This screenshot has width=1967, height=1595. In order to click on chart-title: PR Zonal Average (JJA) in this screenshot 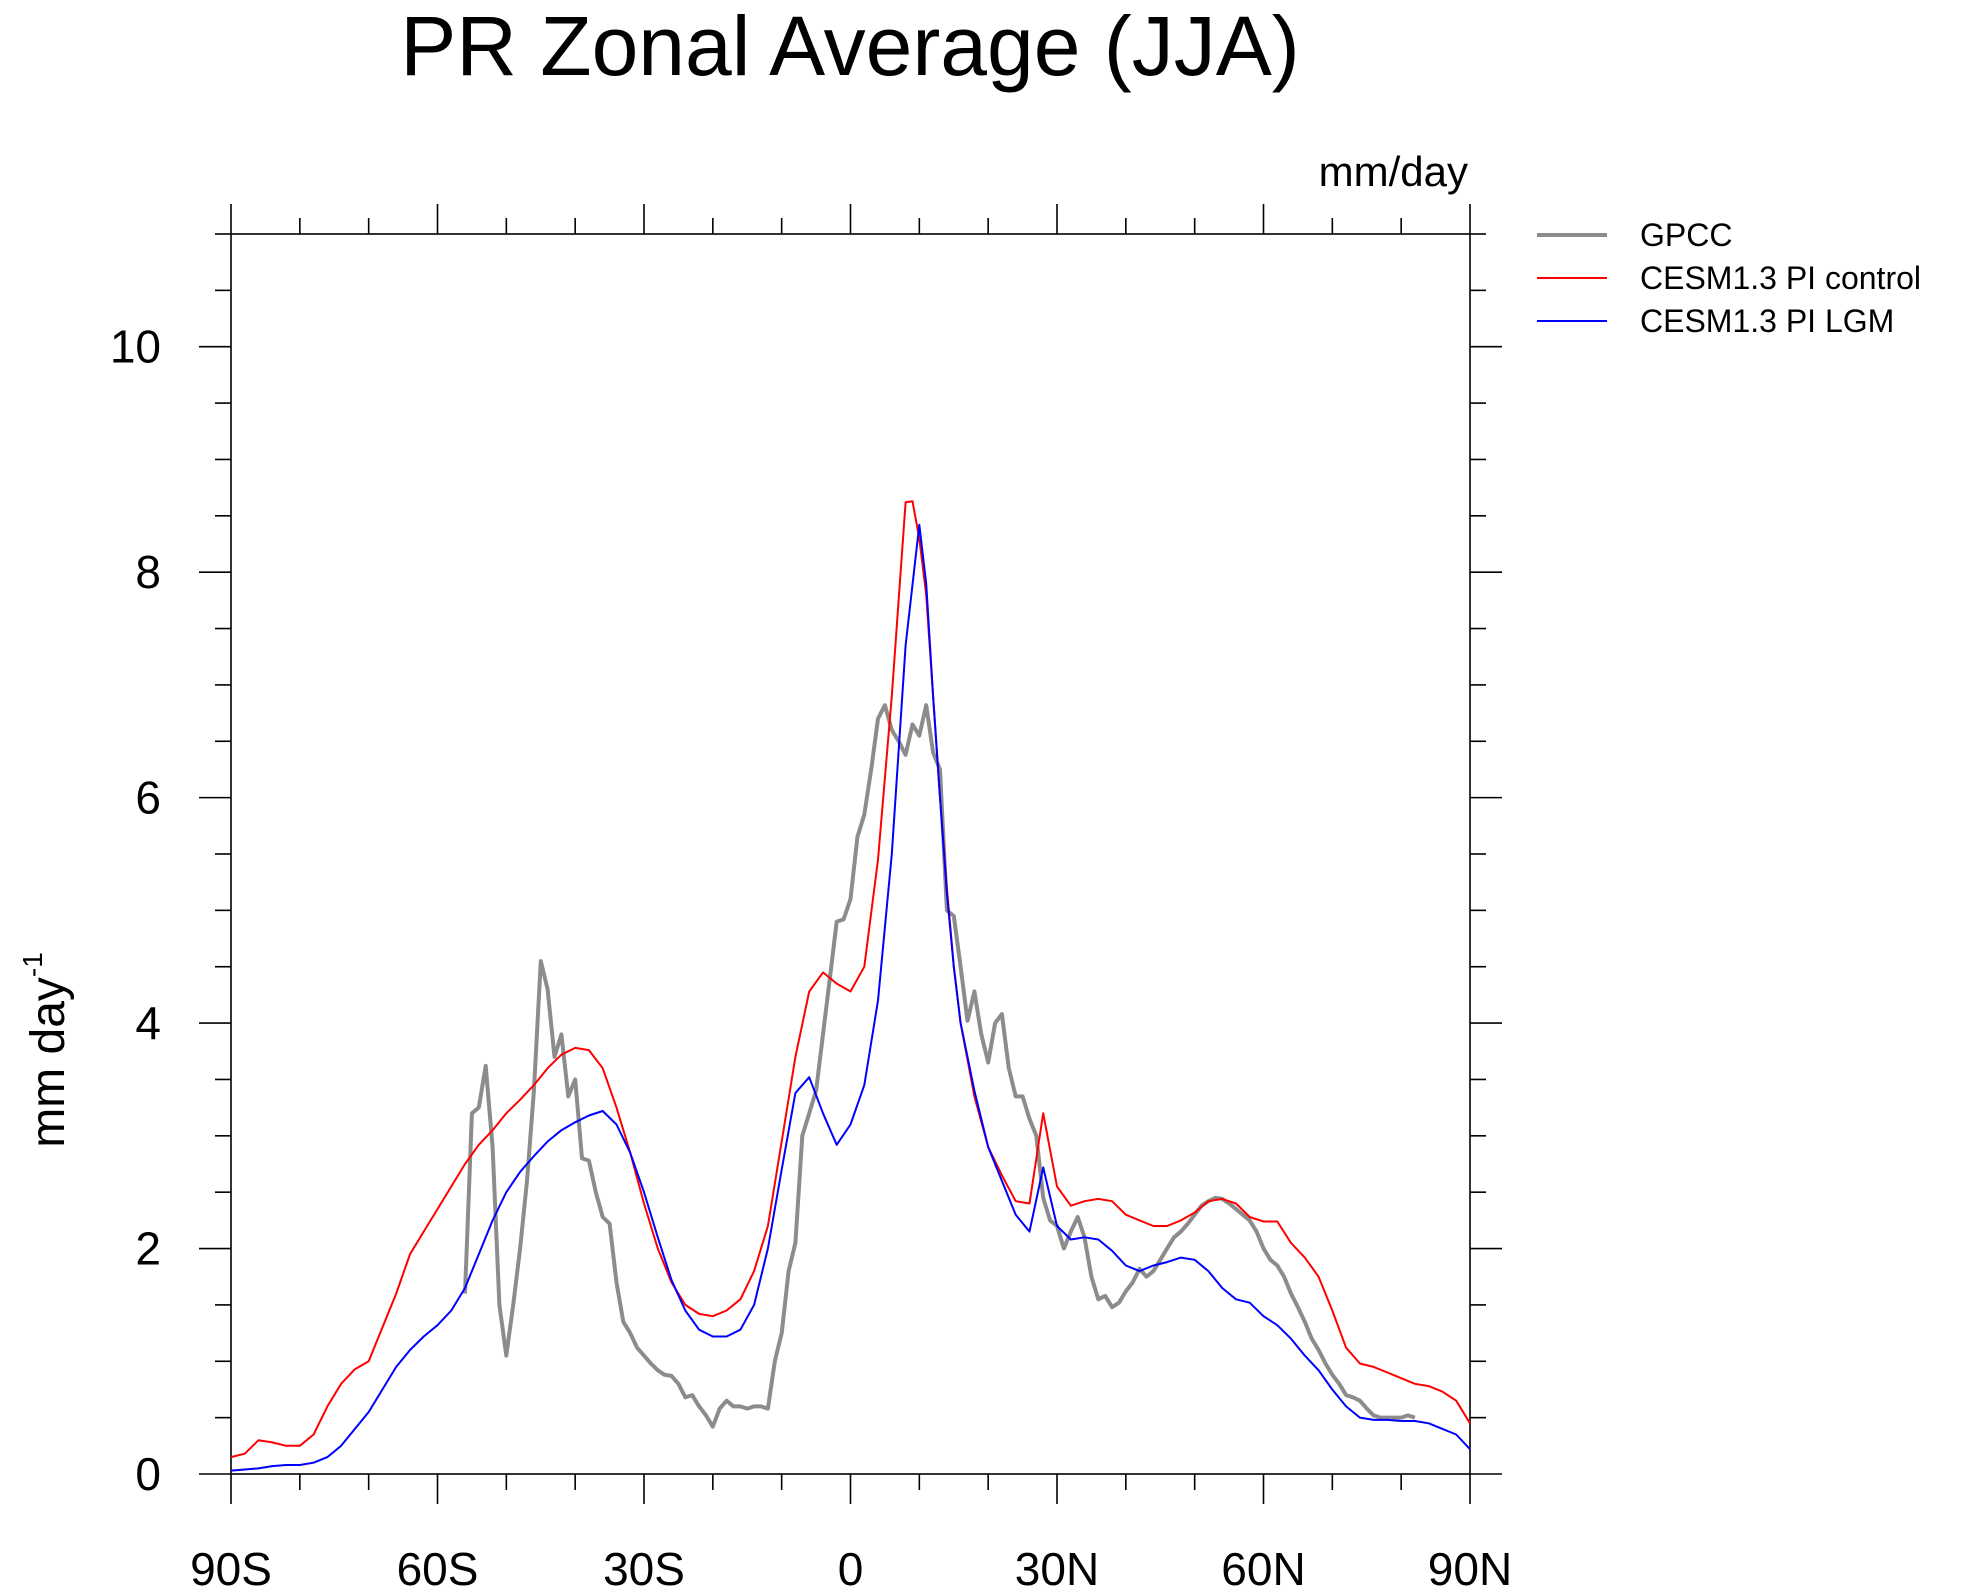, I will do `click(850, 46)`.